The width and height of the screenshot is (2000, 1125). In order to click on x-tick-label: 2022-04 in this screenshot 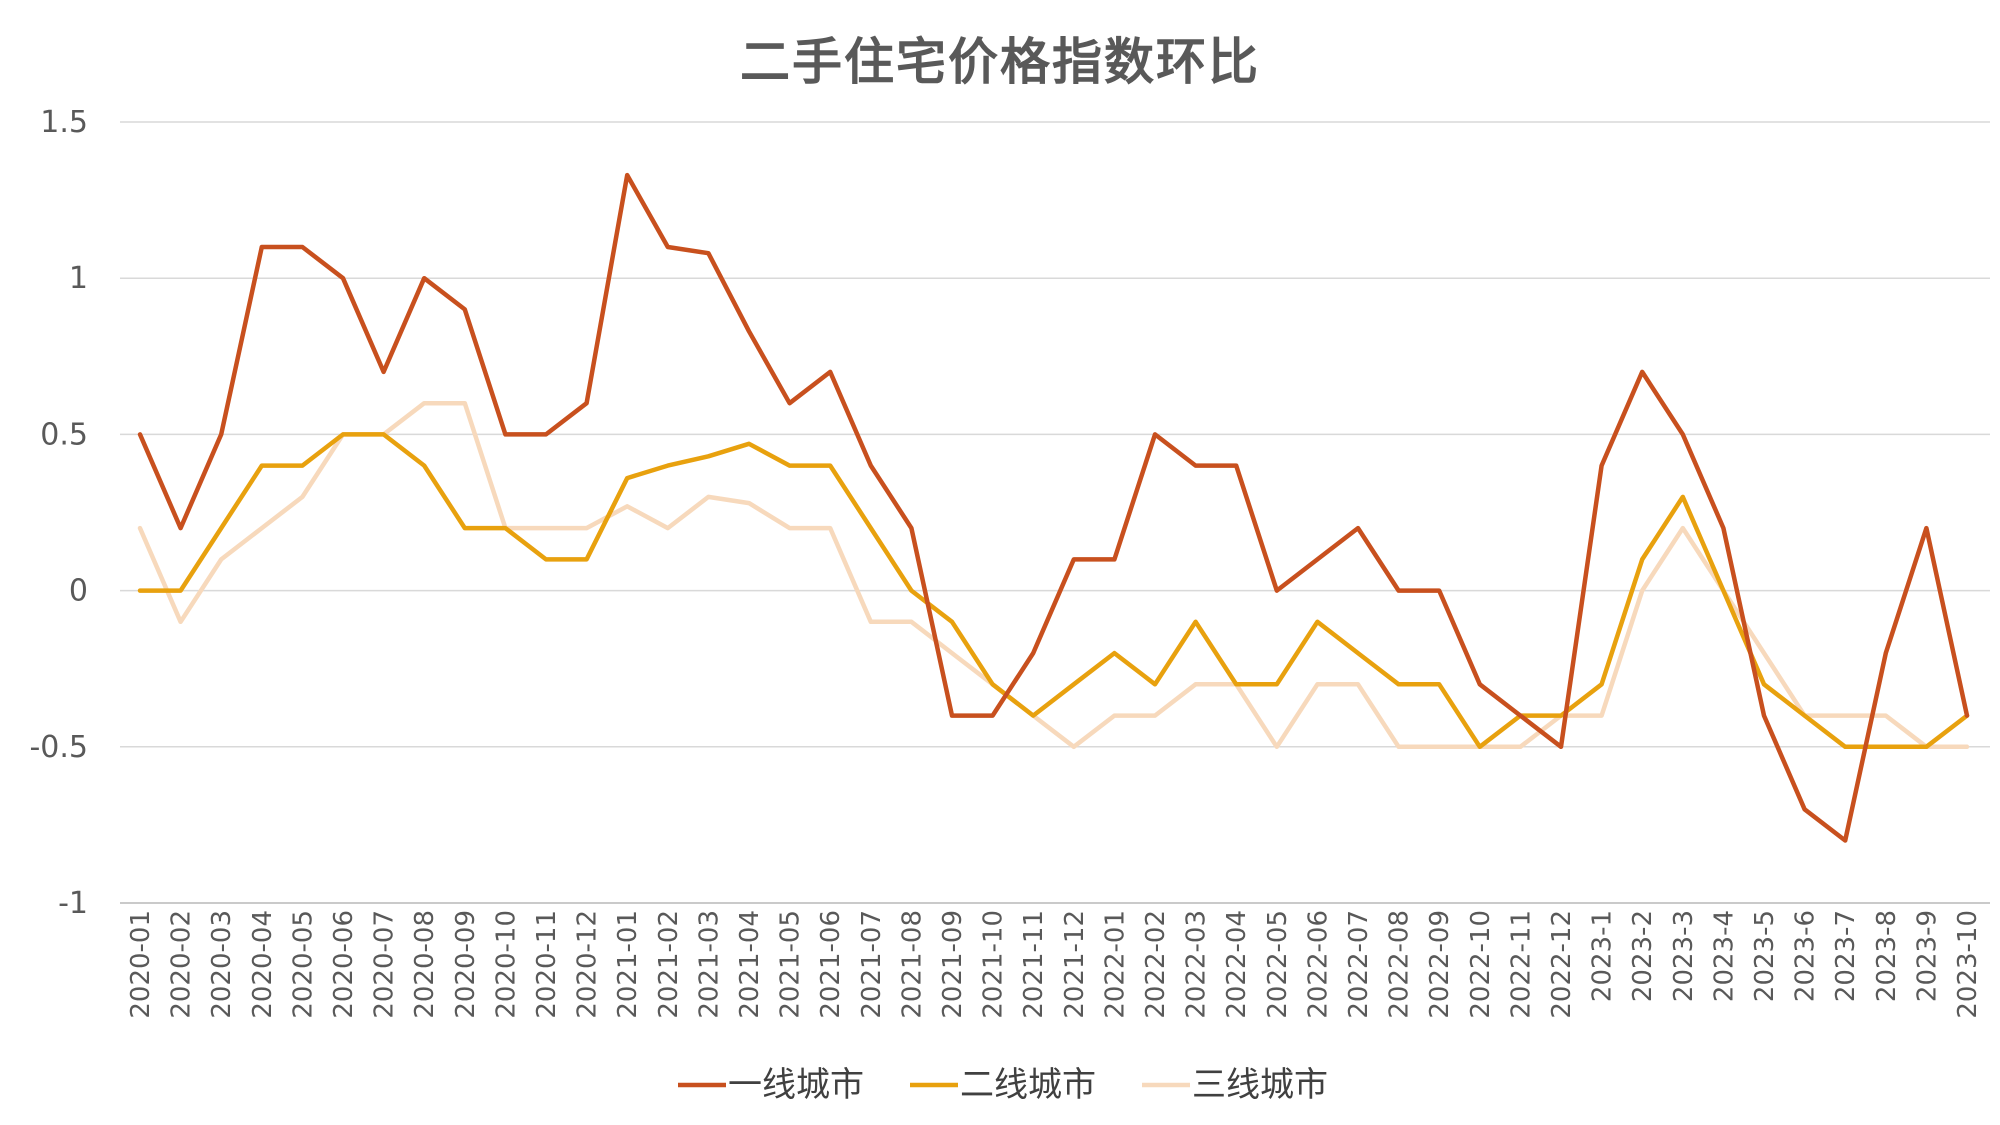, I will do `click(1237, 964)`.